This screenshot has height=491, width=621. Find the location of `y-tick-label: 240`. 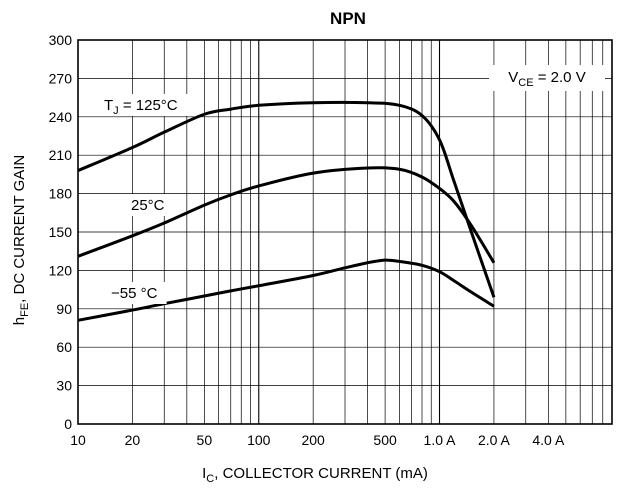

y-tick-label: 240 is located at coordinates (61, 117).